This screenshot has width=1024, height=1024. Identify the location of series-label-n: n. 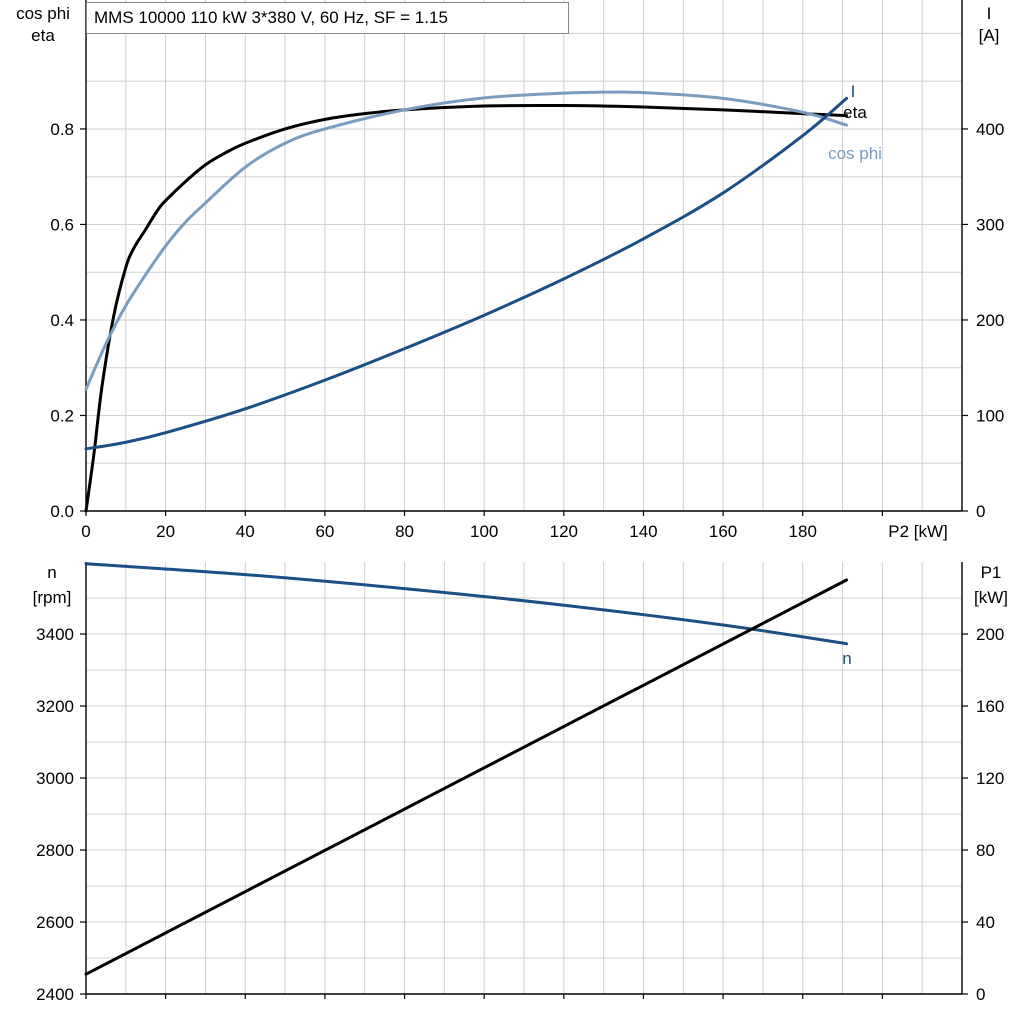
(846, 658).